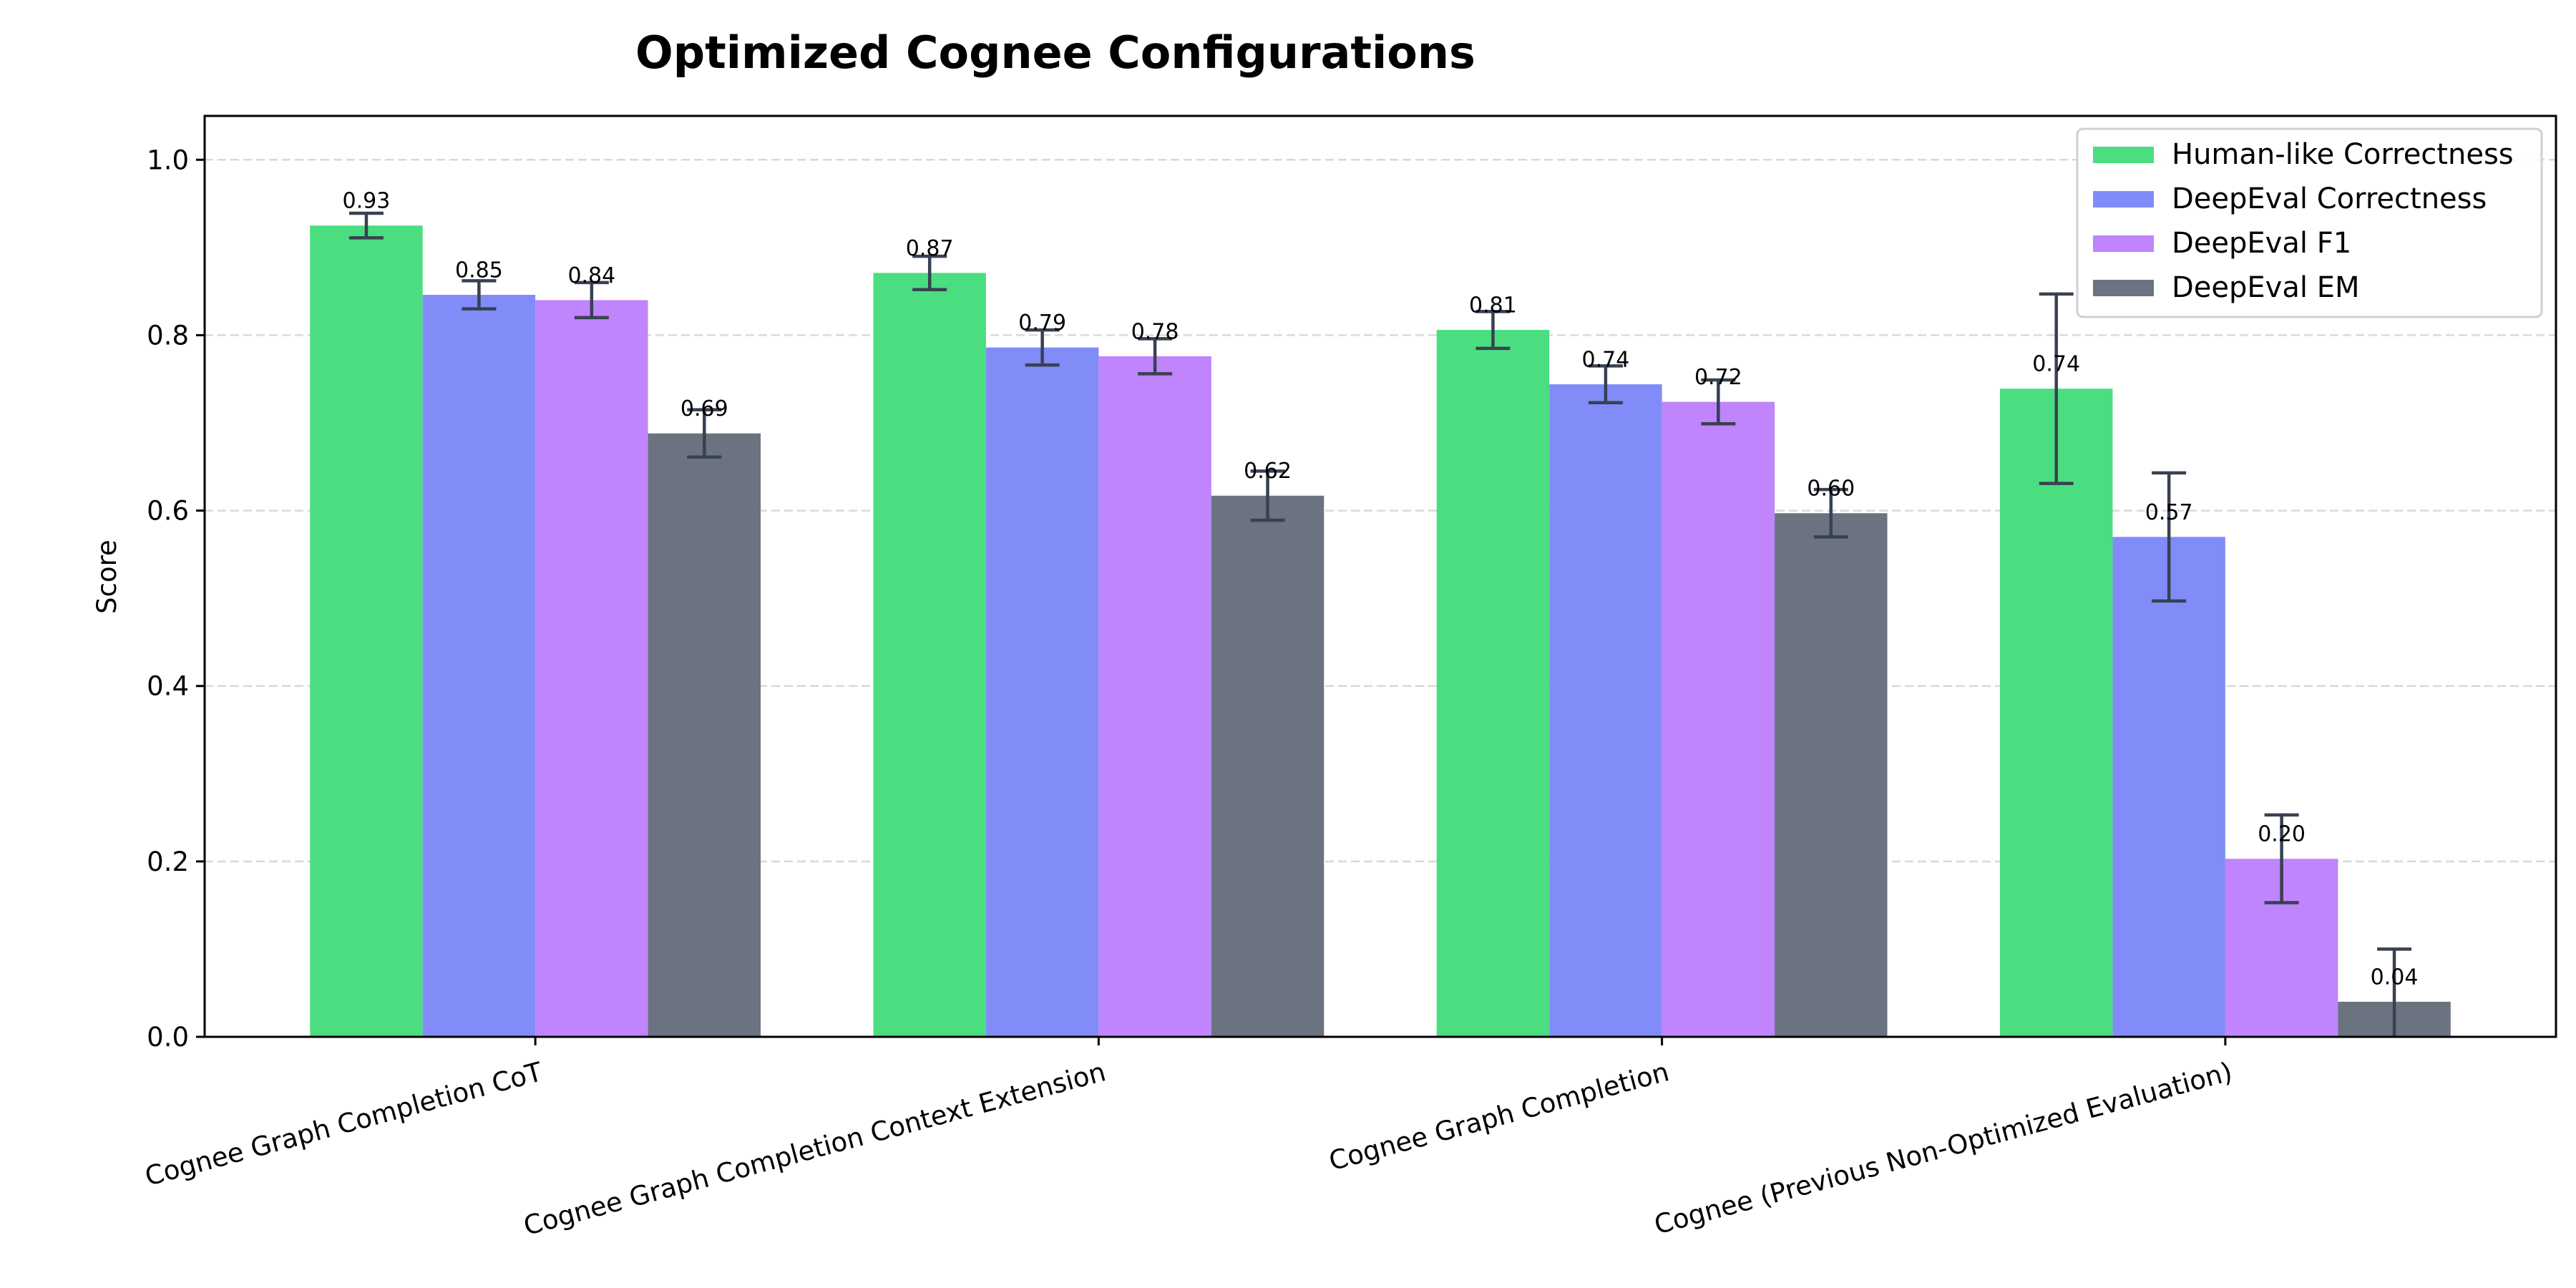 The height and width of the screenshot is (1288, 2576). I want to click on data-label: 0.81, so click(1493, 305).